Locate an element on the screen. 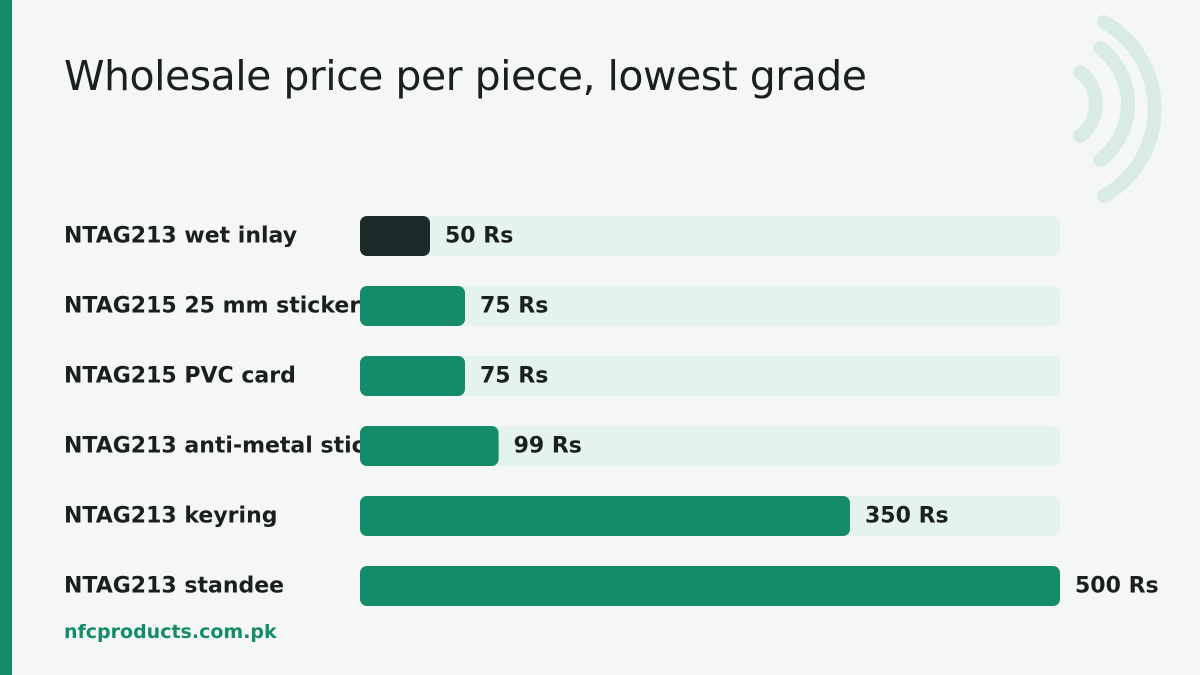  category-label: NTAG213 keyring is located at coordinates (170, 516).